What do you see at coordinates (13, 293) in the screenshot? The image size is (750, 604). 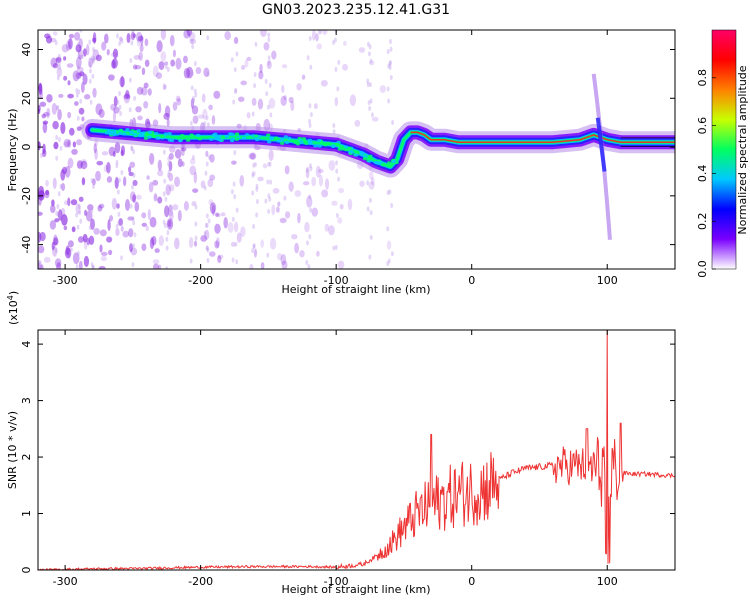 I see `snr-multiplier-close: )` at bounding box center [13, 293].